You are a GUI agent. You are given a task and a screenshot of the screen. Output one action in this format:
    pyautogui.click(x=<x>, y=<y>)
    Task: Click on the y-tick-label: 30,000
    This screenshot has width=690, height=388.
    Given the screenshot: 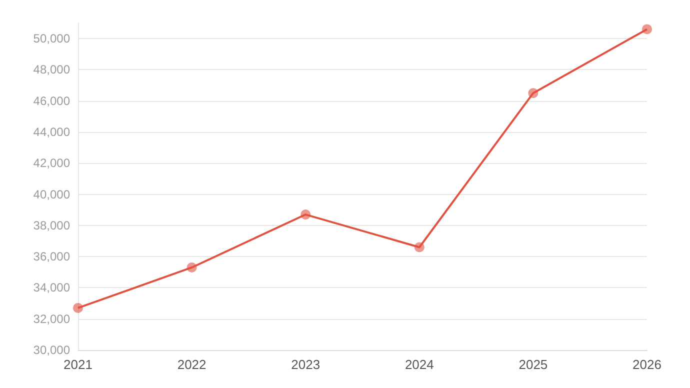 What is the action you would take?
    pyautogui.click(x=51, y=350)
    